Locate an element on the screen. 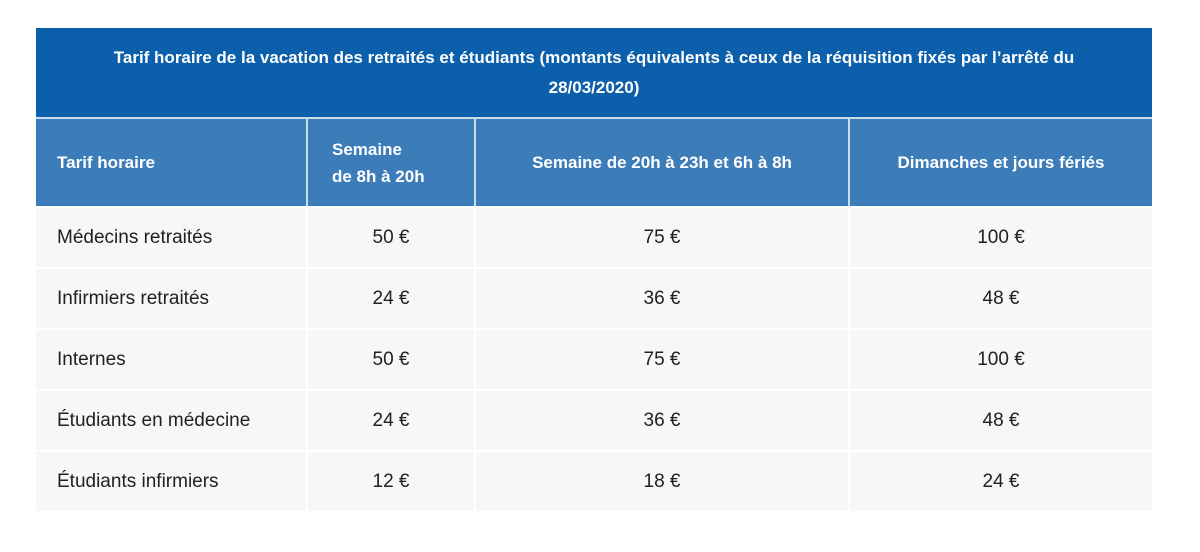  column-header-semaine-20h-23h-6h-8h: Semaine de 20h à 23h et 6h à 8h is located at coordinates (662, 162).